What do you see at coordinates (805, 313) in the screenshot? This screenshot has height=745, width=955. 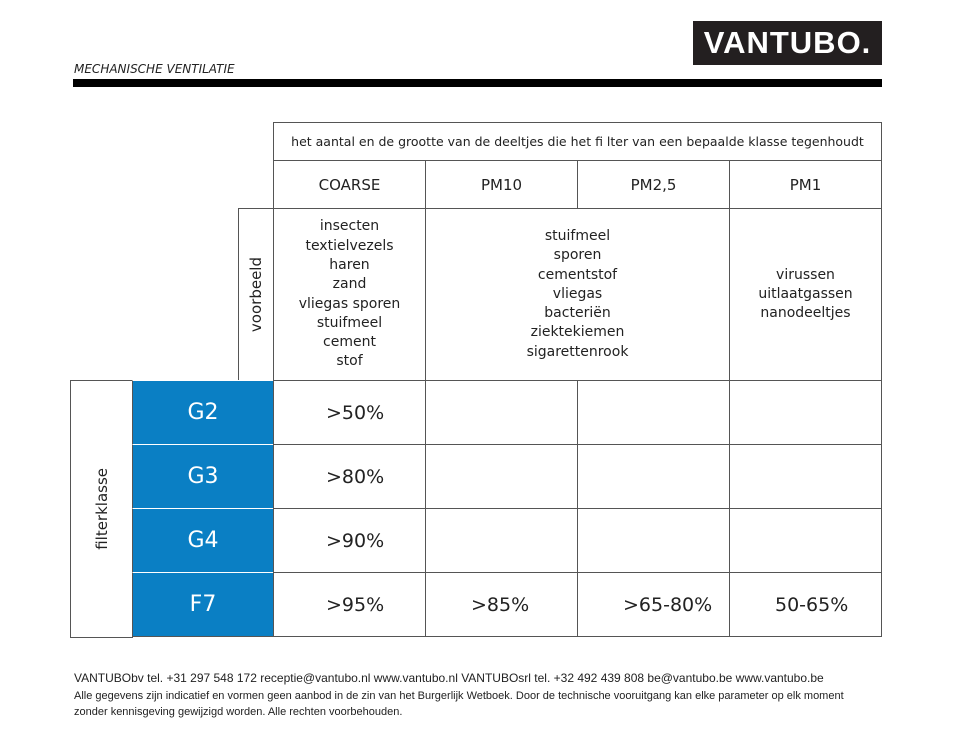 I see `example-item: nanodeeltjes` at bounding box center [805, 313].